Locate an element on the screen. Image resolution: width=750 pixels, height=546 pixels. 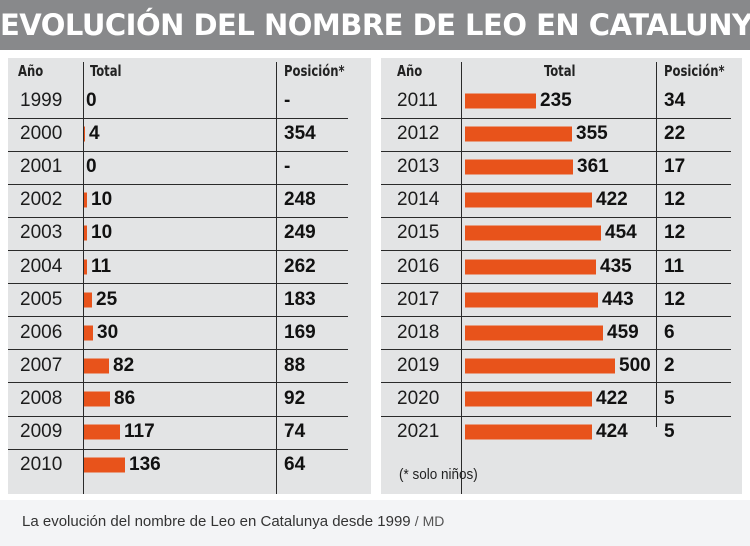
year-label: 2012 is located at coordinates (418, 134).